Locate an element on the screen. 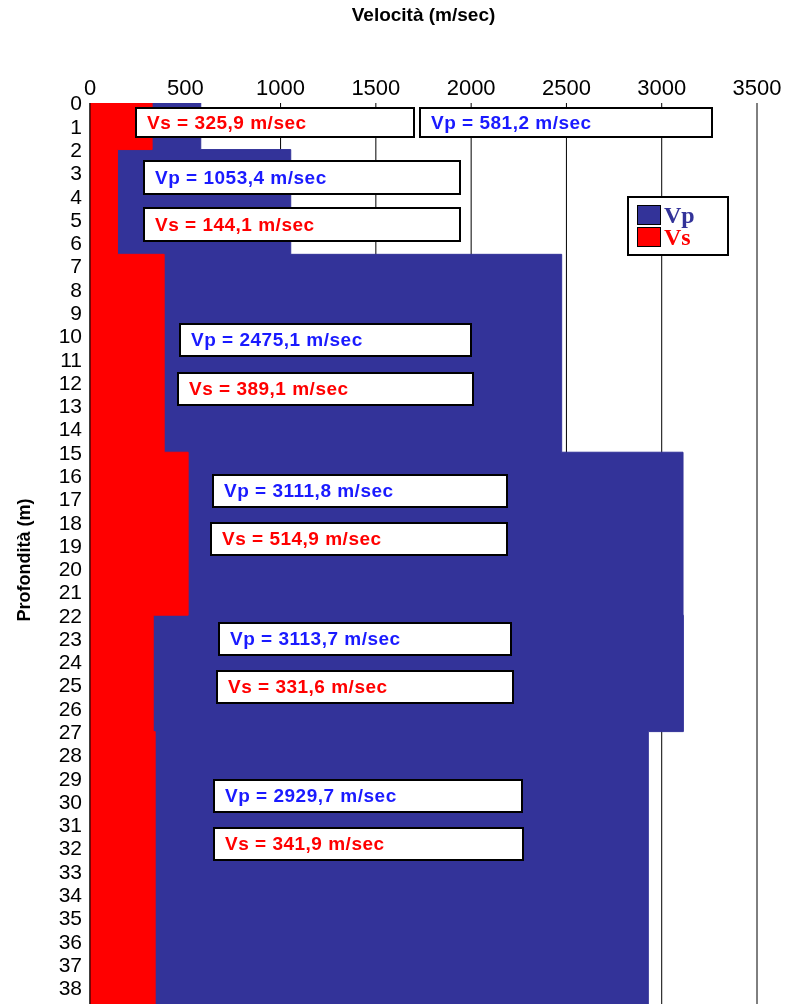  y-tick-label: 25 is located at coordinates (70, 685).